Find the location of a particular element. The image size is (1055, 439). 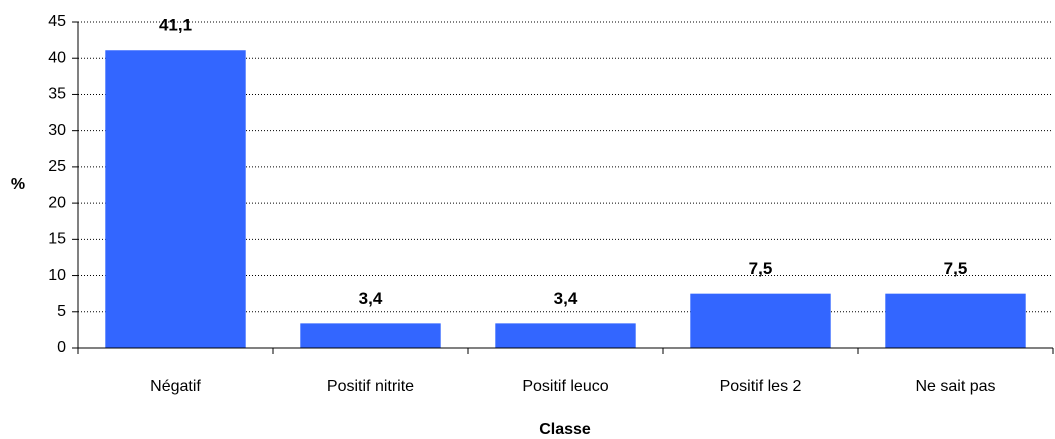

x-tick-label: Positif leuco is located at coordinates (565, 386).